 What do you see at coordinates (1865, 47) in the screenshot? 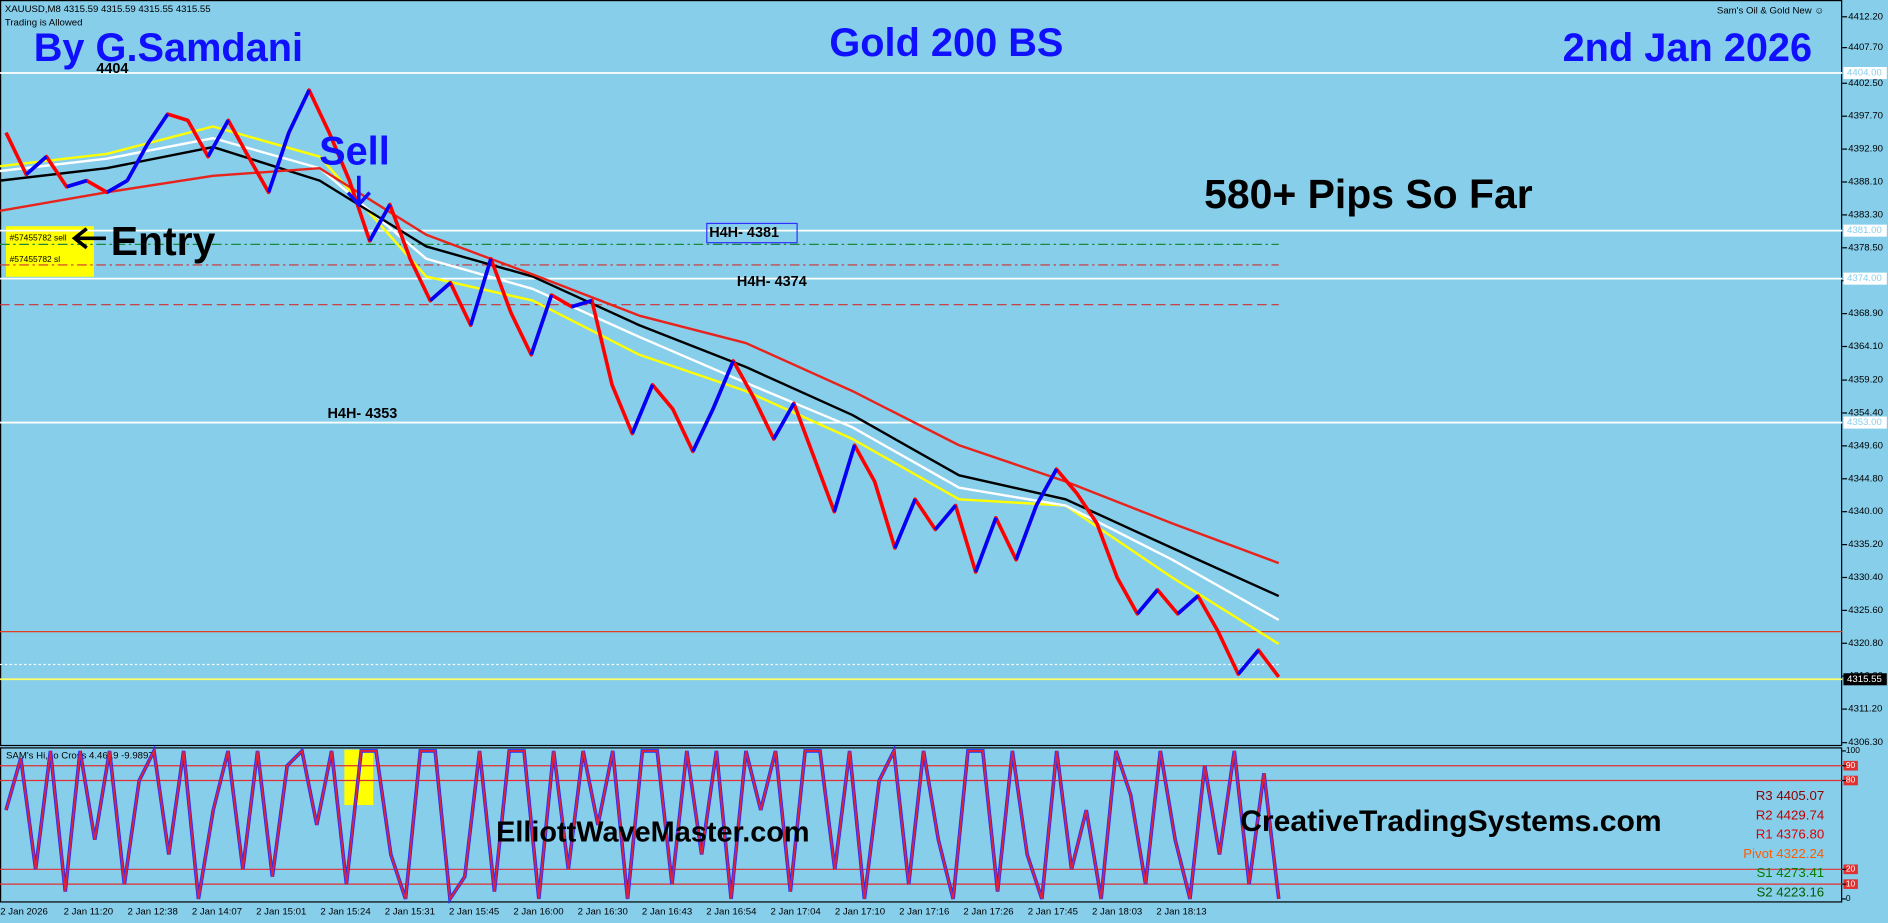
I see `y-tick-label: 4407.70` at bounding box center [1865, 47].